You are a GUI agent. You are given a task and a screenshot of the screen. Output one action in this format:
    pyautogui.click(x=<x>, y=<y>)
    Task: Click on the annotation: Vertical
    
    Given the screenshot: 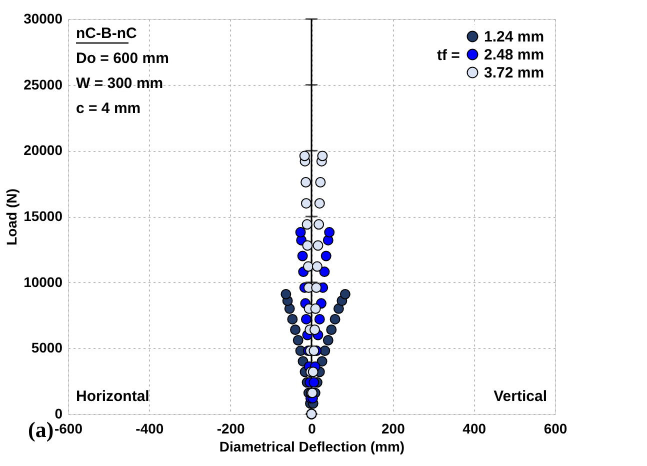 What is the action you would take?
    pyautogui.click(x=520, y=396)
    